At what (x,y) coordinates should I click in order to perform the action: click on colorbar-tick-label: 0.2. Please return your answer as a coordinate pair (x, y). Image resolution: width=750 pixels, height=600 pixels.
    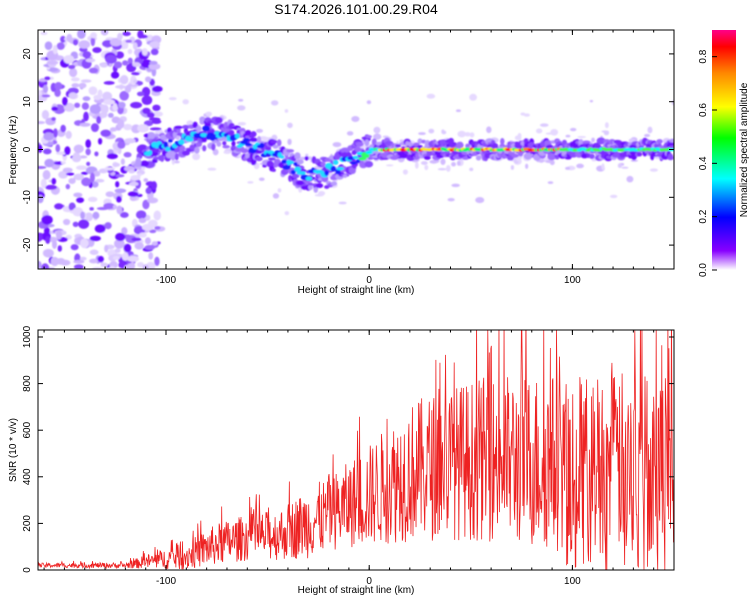
    Looking at the image, I should click on (703, 216).